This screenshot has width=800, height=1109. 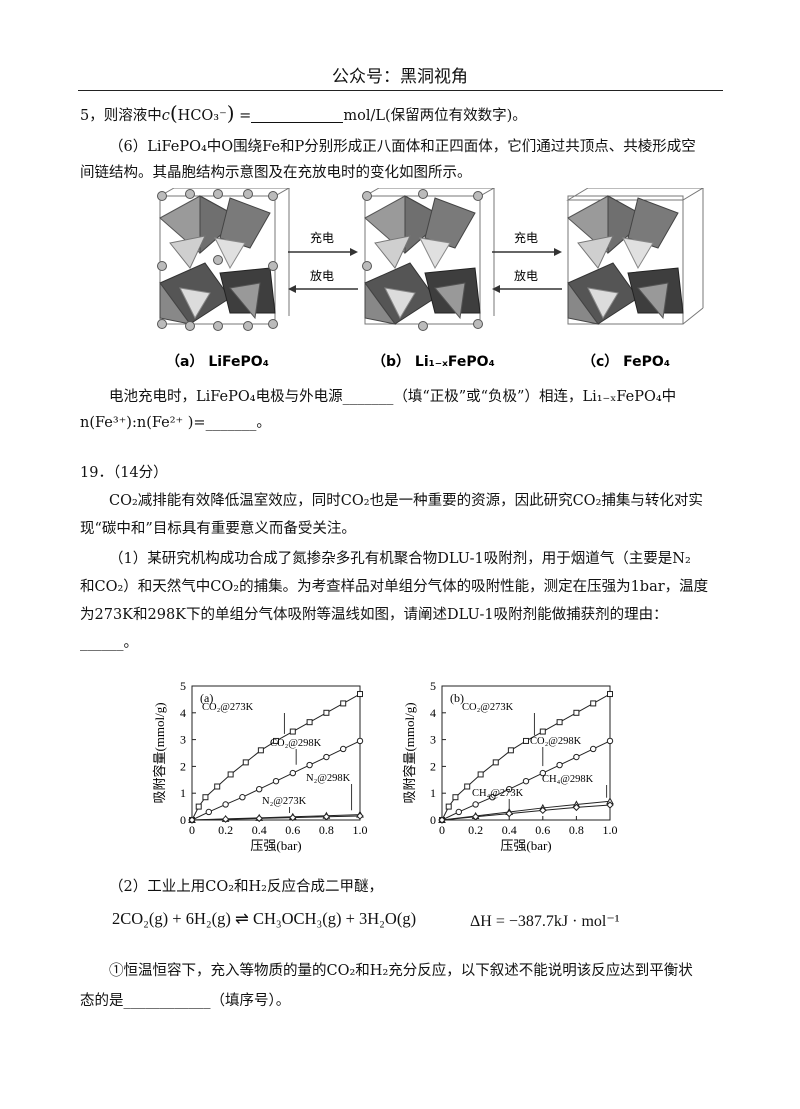 I want to click on arrow-charge-label-2: 充电, so click(x=526, y=237).